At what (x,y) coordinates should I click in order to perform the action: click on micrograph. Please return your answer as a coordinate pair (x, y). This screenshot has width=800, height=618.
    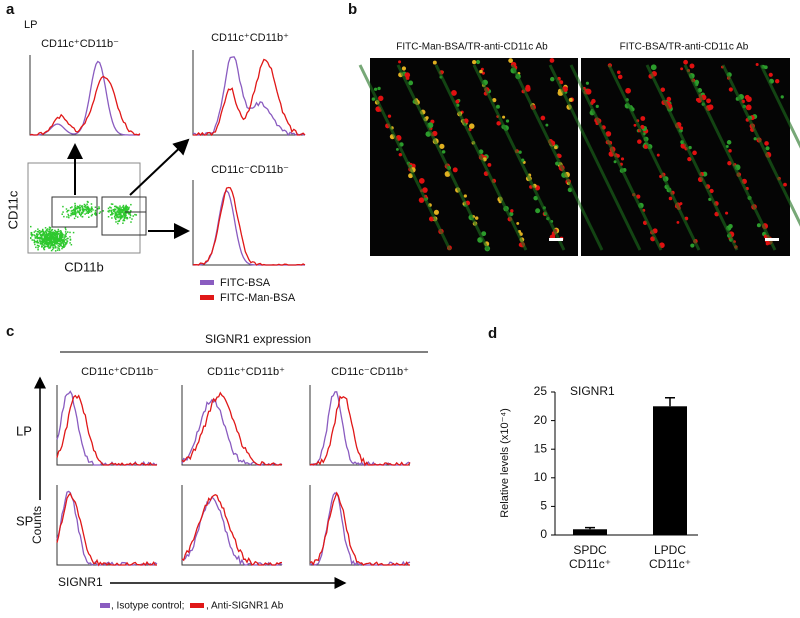
    Looking at the image, I should click on (474, 157).